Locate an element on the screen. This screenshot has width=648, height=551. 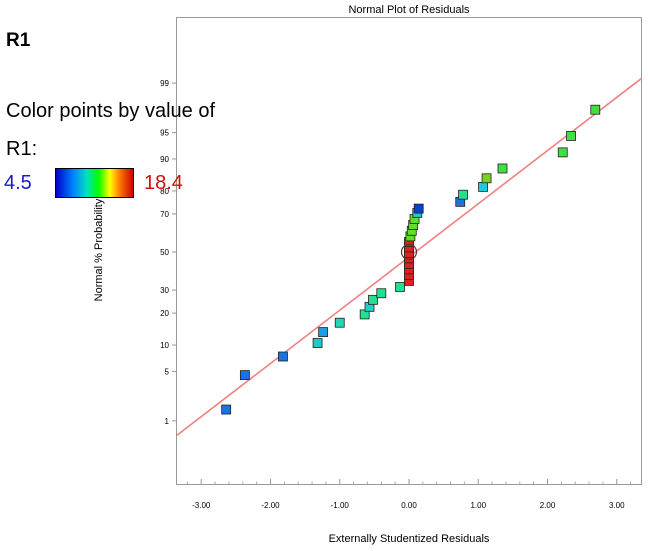
x-tick-label: 3.00 is located at coordinates (617, 505).